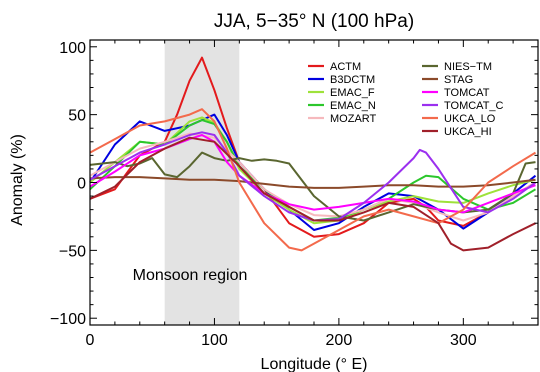  I want to click on legend-label: UKCA_LO, so click(470, 119).